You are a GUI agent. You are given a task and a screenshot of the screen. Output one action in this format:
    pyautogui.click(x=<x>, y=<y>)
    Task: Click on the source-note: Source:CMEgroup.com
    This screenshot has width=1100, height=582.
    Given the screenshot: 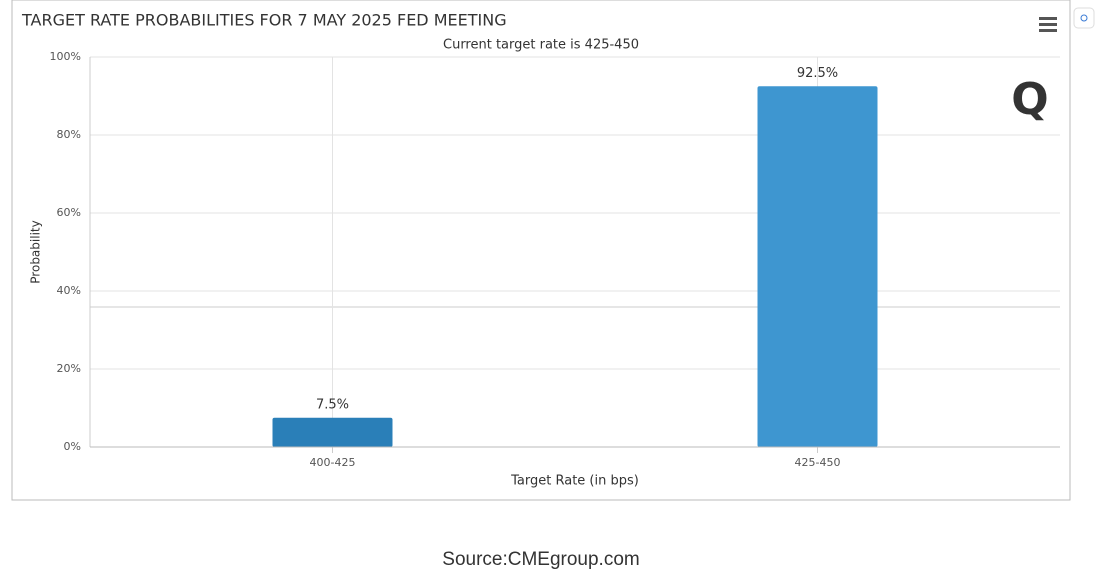 What is the action you would take?
    pyautogui.click(x=540, y=559)
    